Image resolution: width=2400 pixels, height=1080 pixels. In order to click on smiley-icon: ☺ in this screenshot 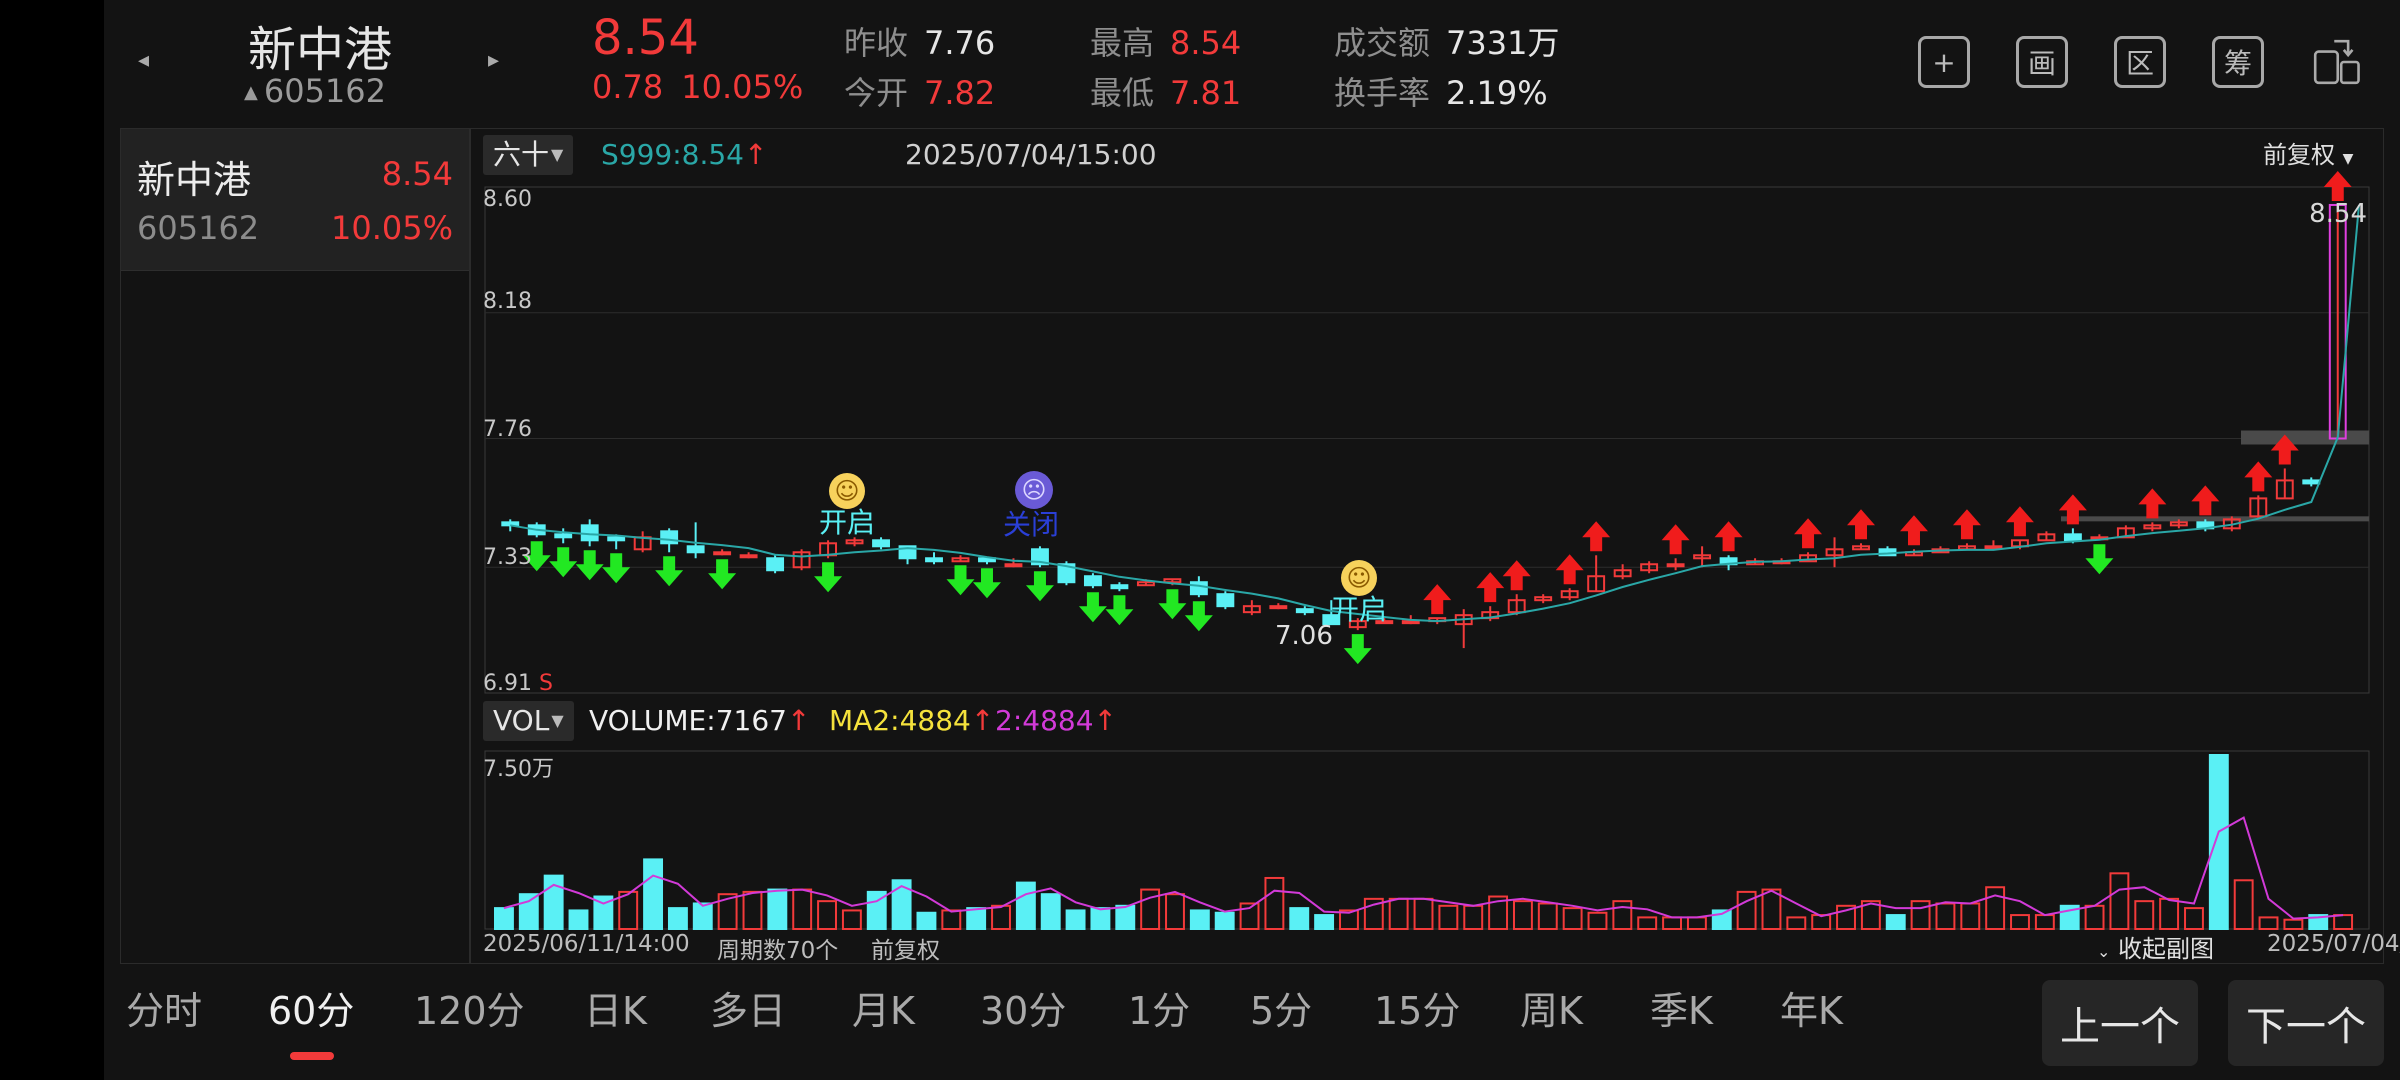, I will do `click(1359, 578)`.